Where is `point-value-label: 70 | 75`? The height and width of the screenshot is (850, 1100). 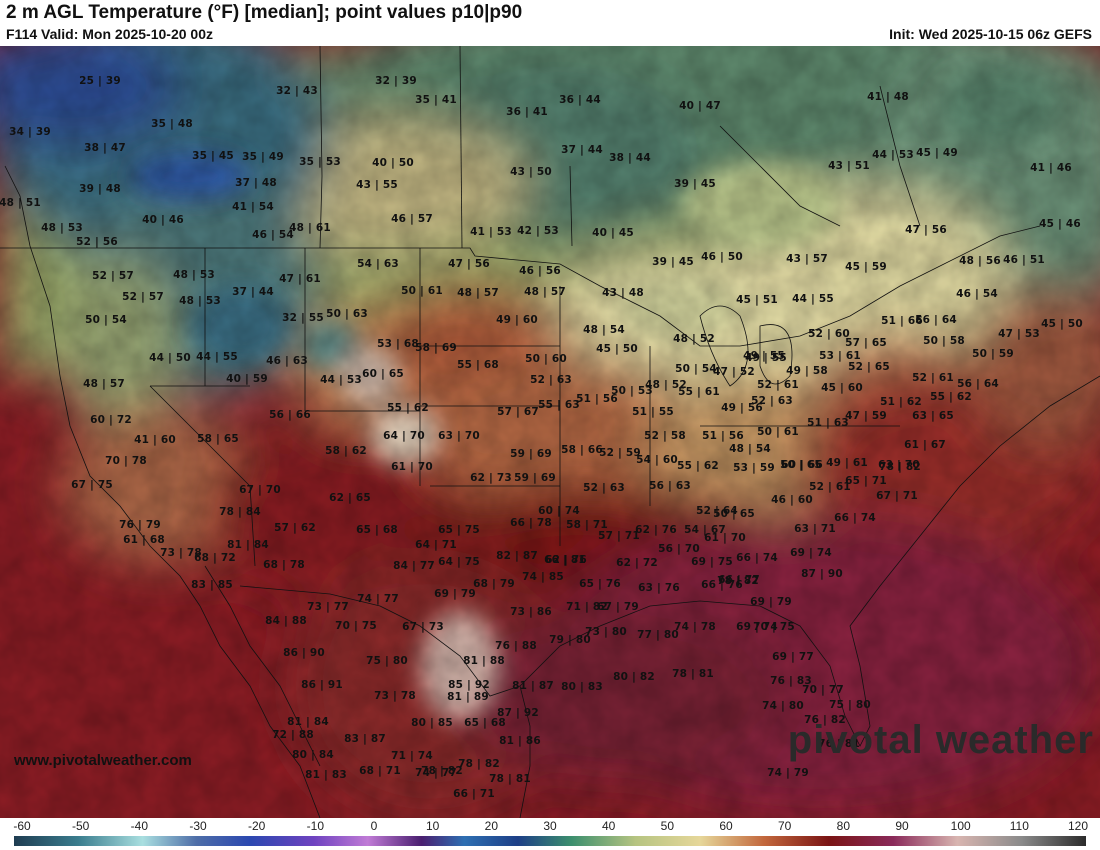 point-value-label: 70 | 75 is located at coordinates (356, 626).